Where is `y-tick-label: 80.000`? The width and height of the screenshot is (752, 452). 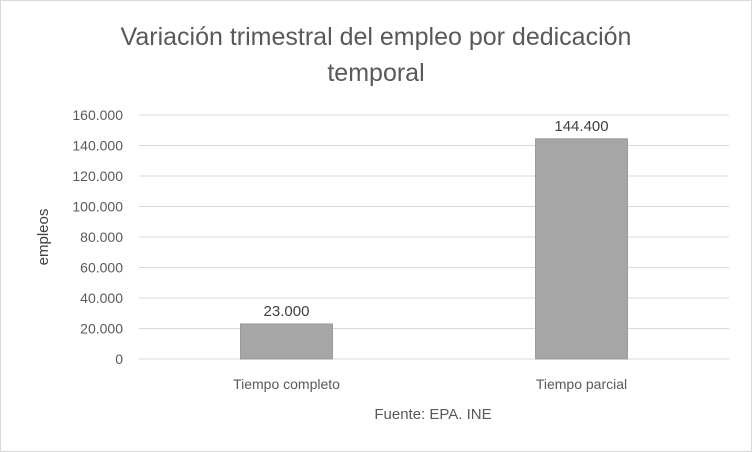 y-tick-label: 80.000 is located at coordinates (101, 237).